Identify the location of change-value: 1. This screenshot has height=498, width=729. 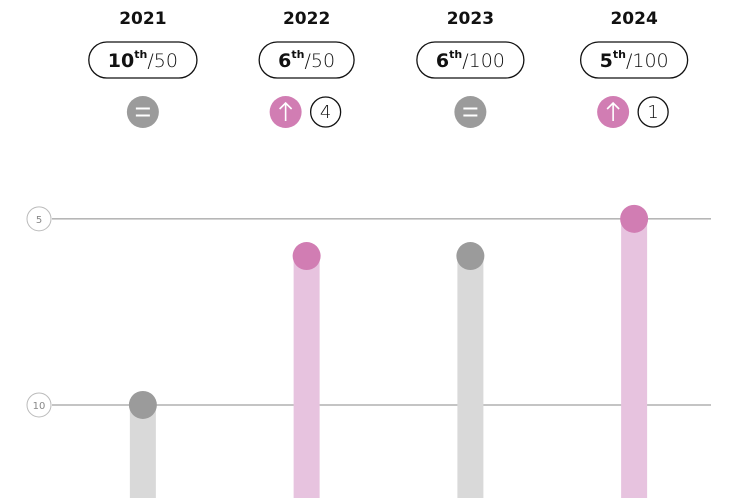
(652, 112).